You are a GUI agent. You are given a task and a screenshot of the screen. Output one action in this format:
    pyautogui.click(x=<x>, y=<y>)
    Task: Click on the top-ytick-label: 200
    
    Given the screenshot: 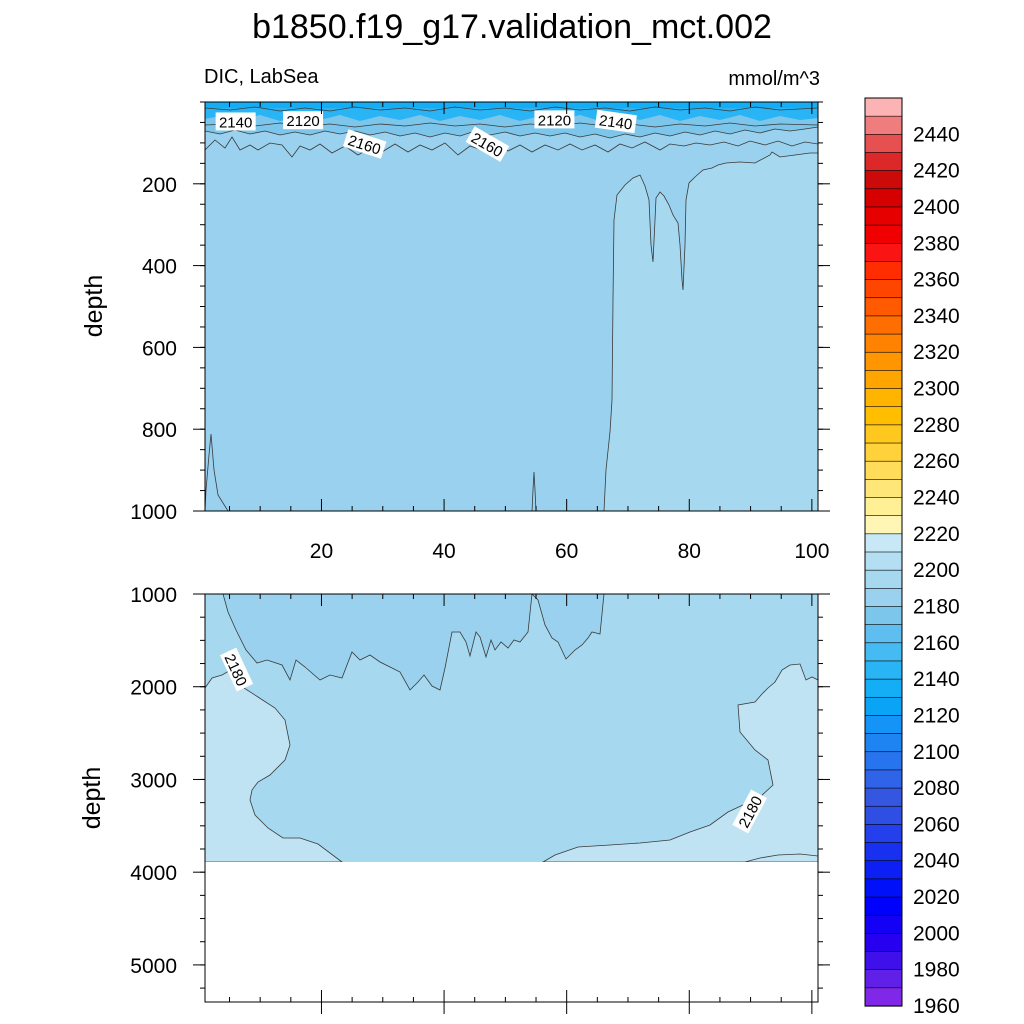 What is the action you would take?
    pyautogui.click(x=159, y=185)
    